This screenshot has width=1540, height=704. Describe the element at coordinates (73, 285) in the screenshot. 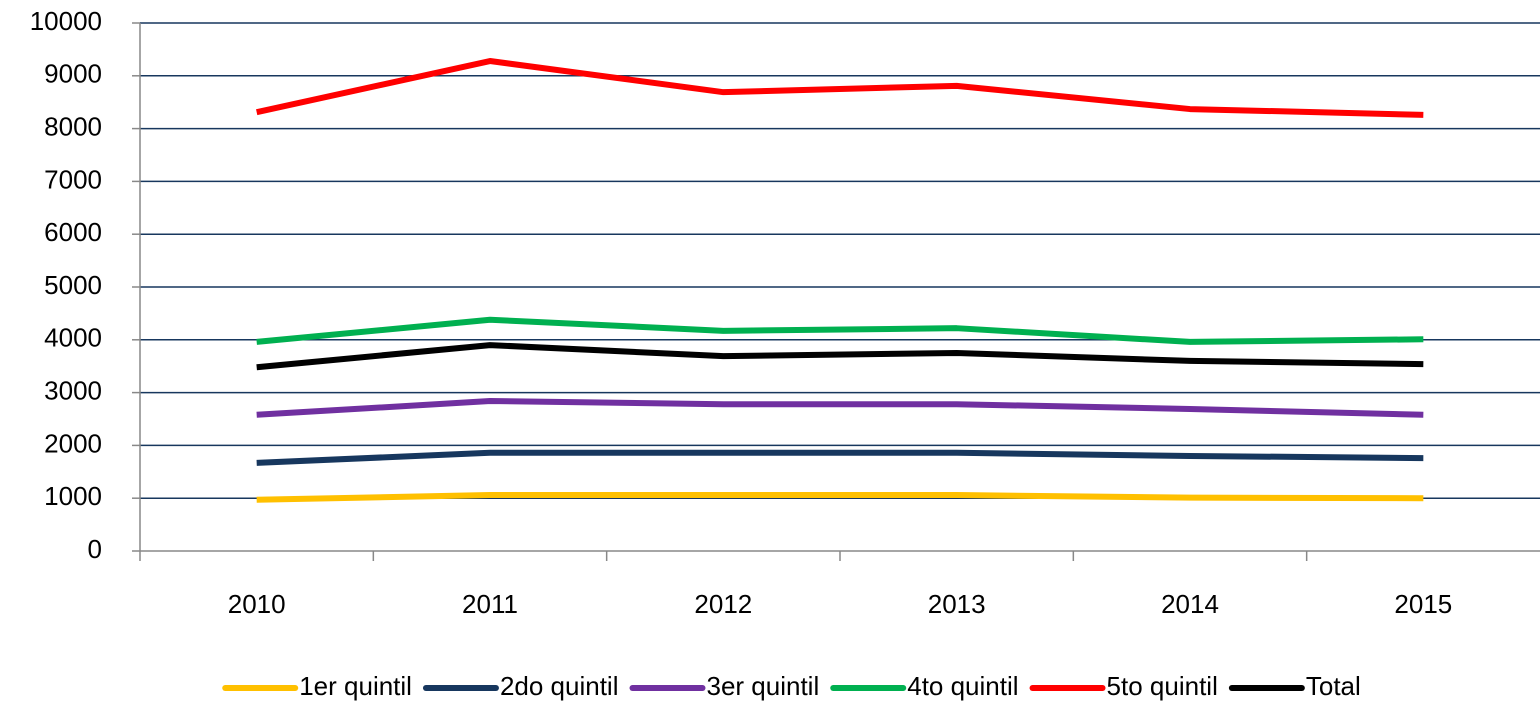

I see `y-tick-label: 5000` at that location.